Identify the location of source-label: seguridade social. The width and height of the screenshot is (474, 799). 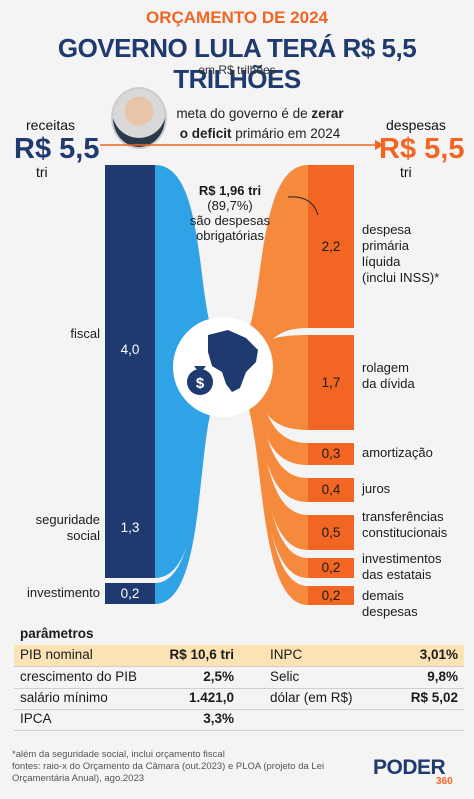
(67, 527).